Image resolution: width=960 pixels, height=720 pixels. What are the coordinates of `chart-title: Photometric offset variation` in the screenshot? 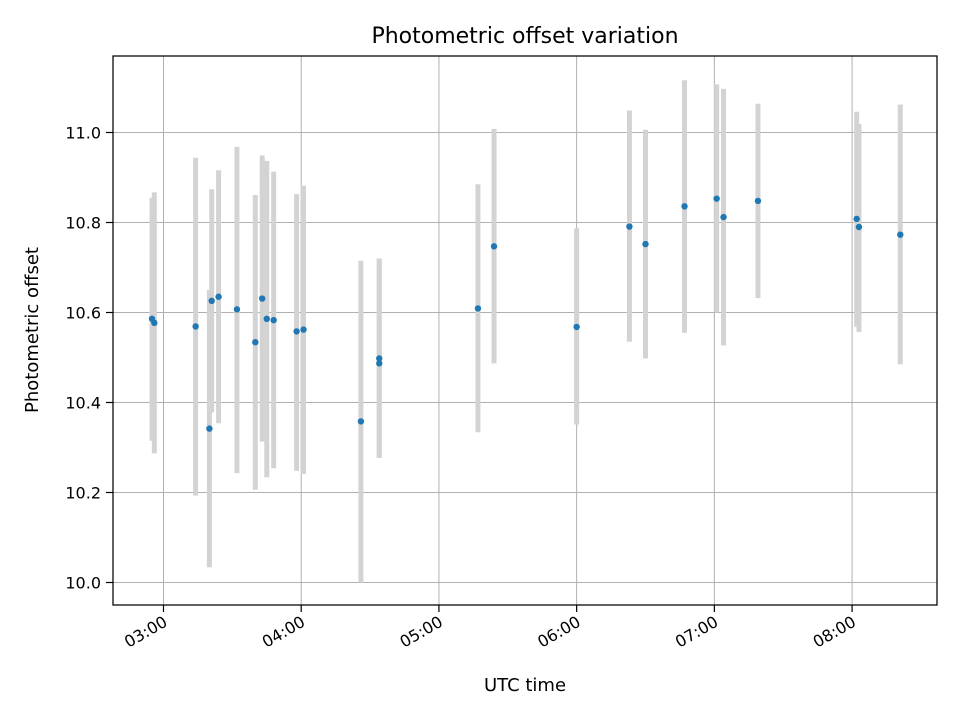 It's located at (524, 36).